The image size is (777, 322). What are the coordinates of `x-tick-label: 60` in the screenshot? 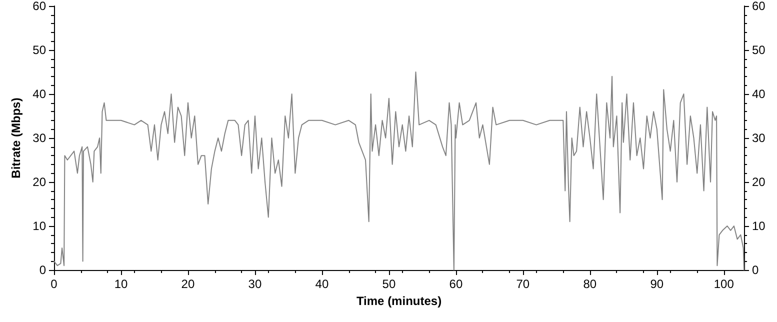 It's located at (456, 284).